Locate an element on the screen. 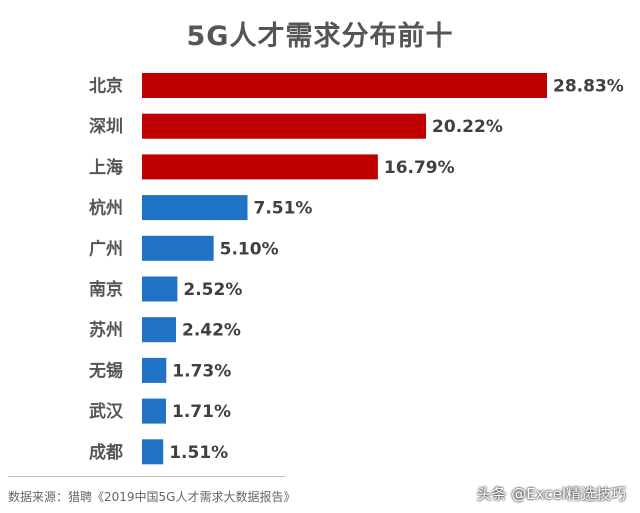 This screenshot has width=640, height=513. value-label: 2.42% is located at coordinates (211, 331).